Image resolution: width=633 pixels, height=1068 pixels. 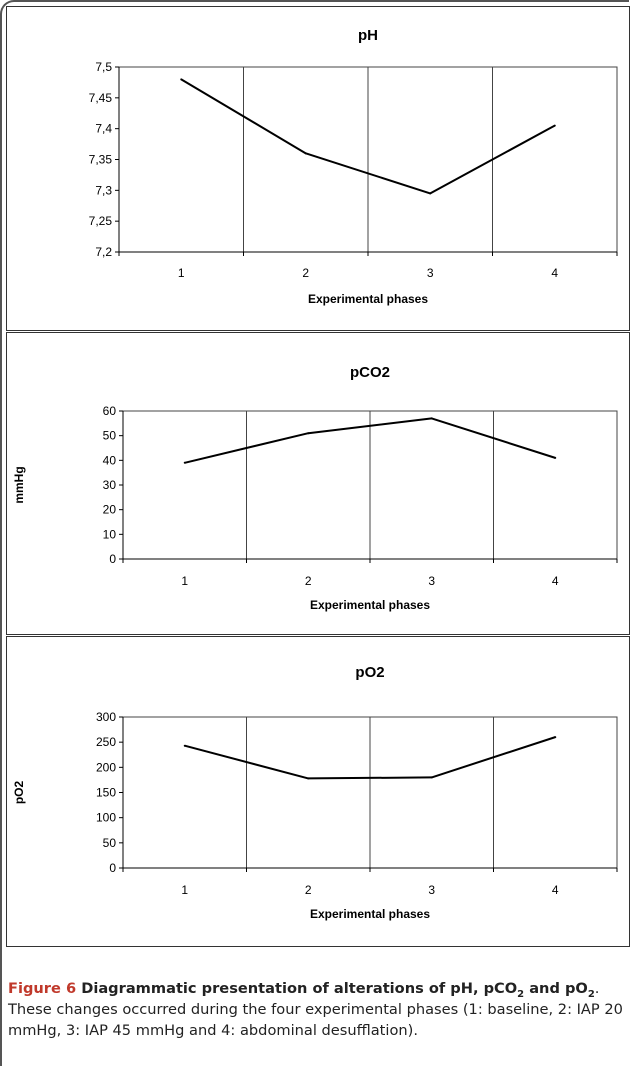 I want to click on y-tick-label: 7,5, so click(x=103, y=67).